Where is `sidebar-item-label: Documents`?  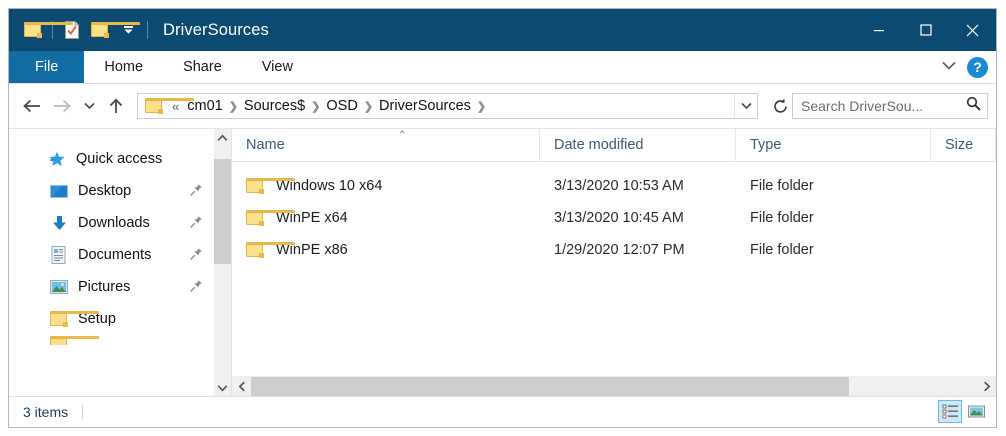
sidebar-item-label: Documents is located at coordinates (115, 255).